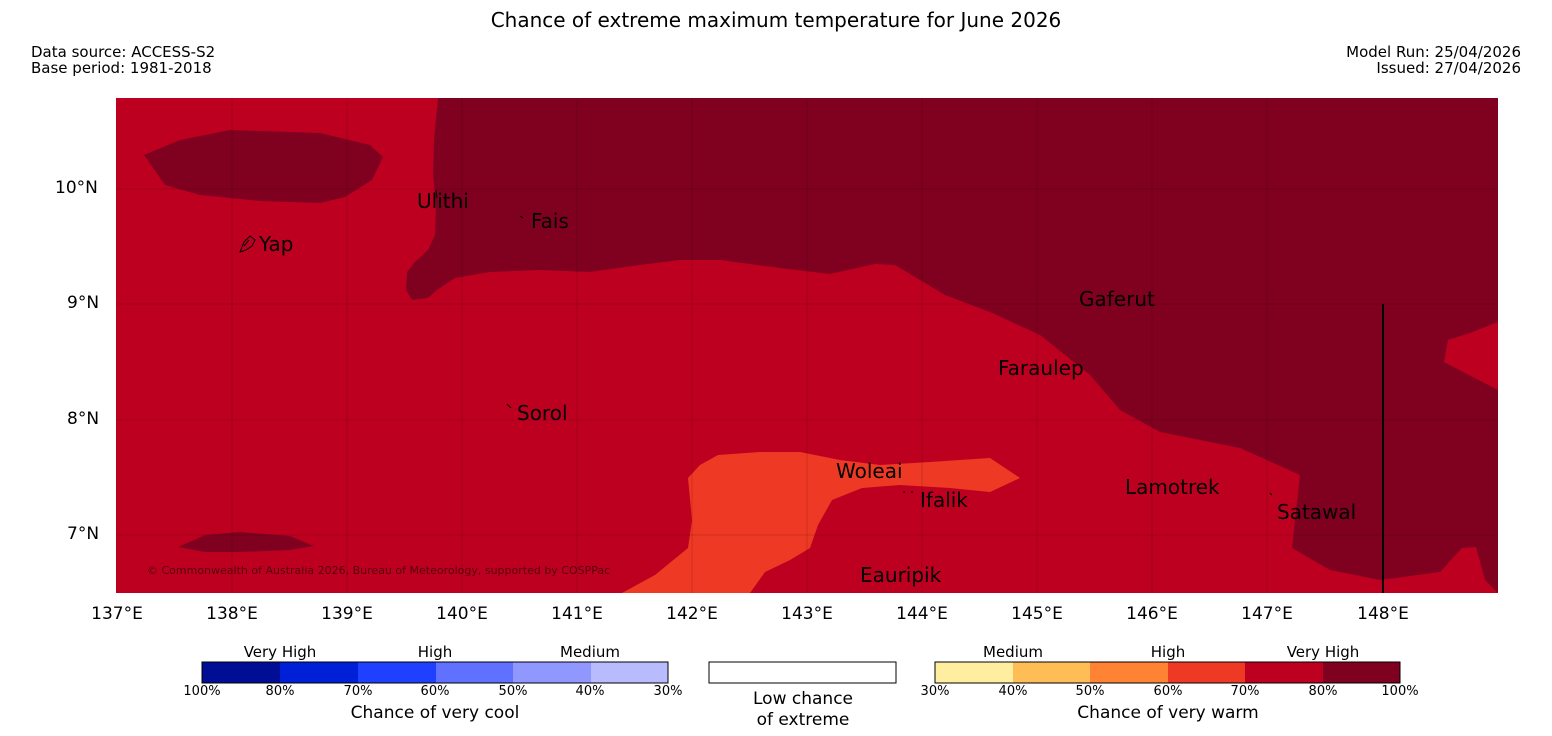  What do you see at coordinates (280, 652) in the screenshot?
I see `cool-category-very-high: Very High` at bounding box center [280, 652].